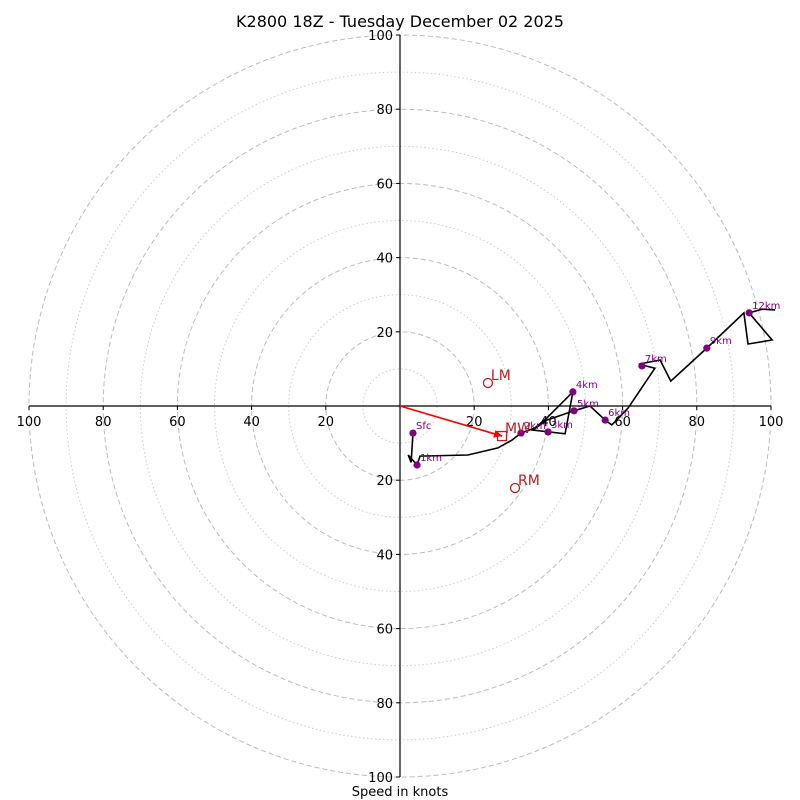 Image resolution: width=800 pixels, height=800 pixels. What do you see at coordinates (400, 21) in the screenshot?
I see `chart-title: K2800 18Z - Tuesday December 02 2025` at bounding box center [400, 21].